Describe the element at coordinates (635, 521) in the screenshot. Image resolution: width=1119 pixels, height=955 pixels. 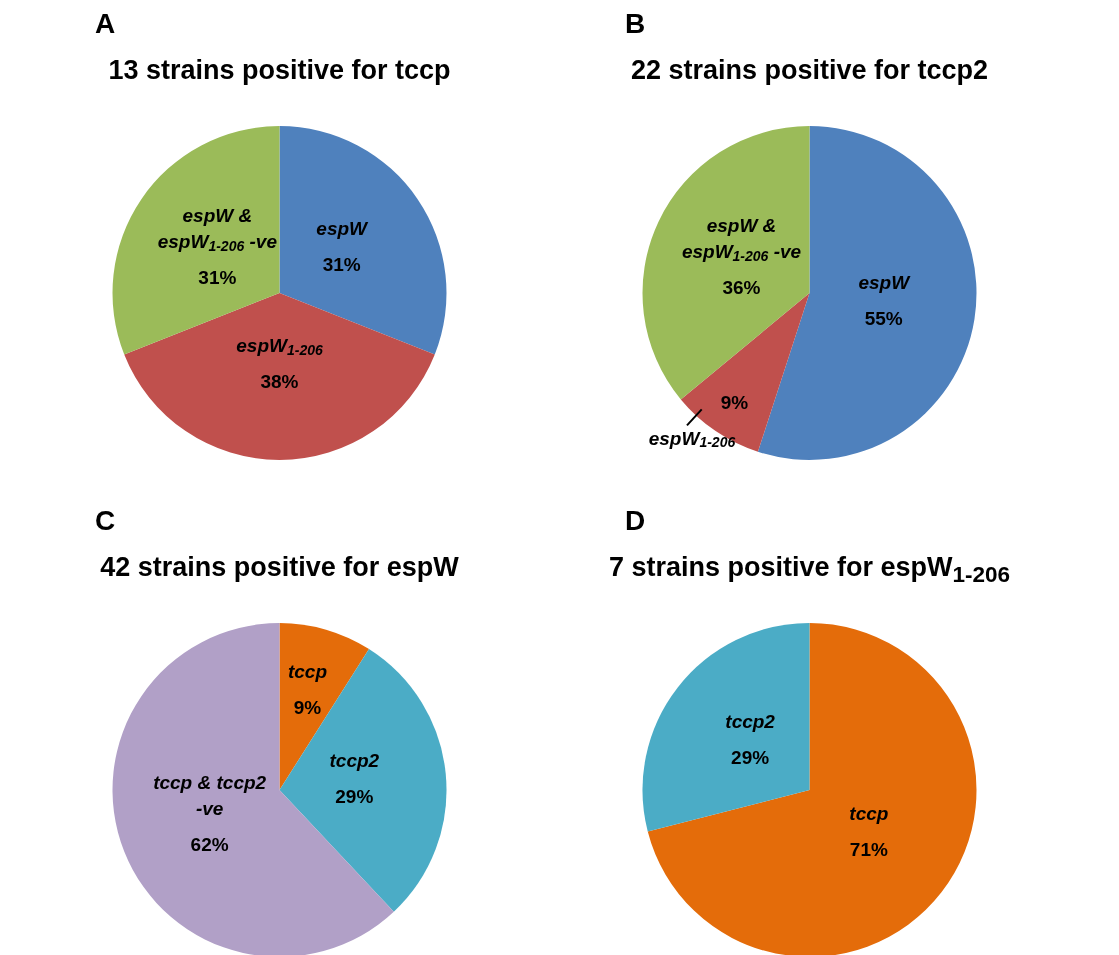
I see `text: D` at that location.